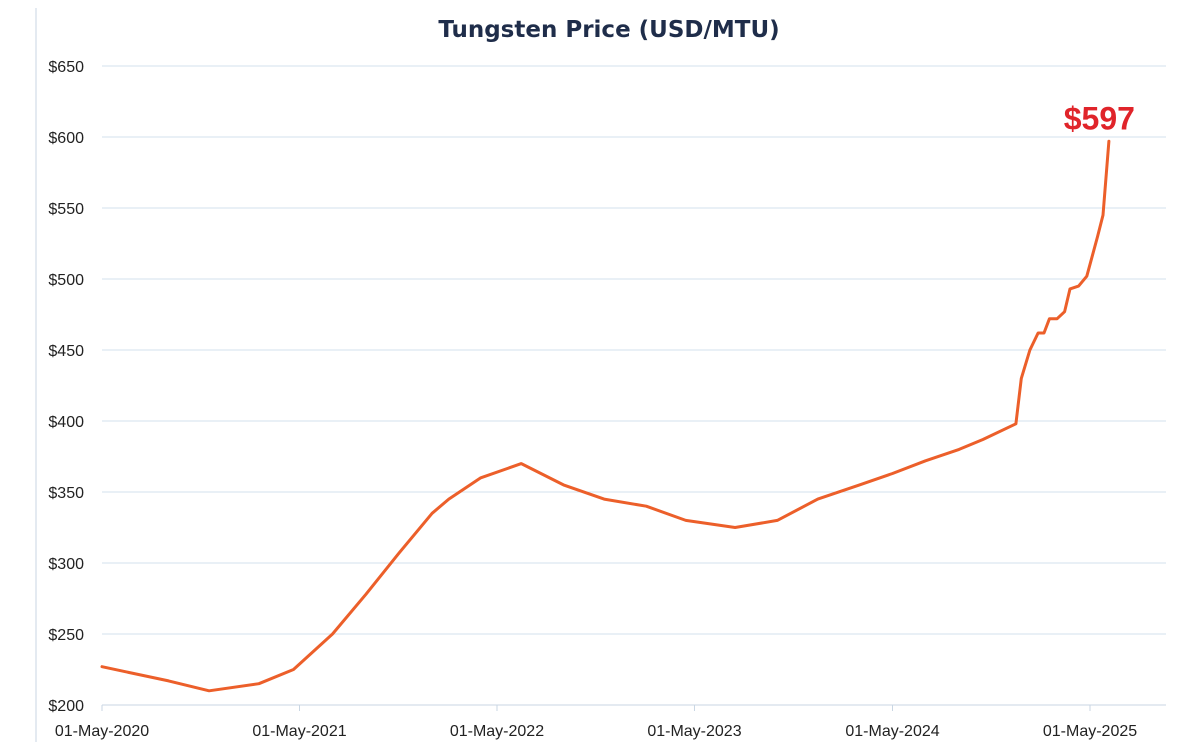 The image size is (1200, 750). What do you see at coordinates (1099, 118) in the screenshot?
I see `end-value-label: $597` at bounding box center [1099, 118].